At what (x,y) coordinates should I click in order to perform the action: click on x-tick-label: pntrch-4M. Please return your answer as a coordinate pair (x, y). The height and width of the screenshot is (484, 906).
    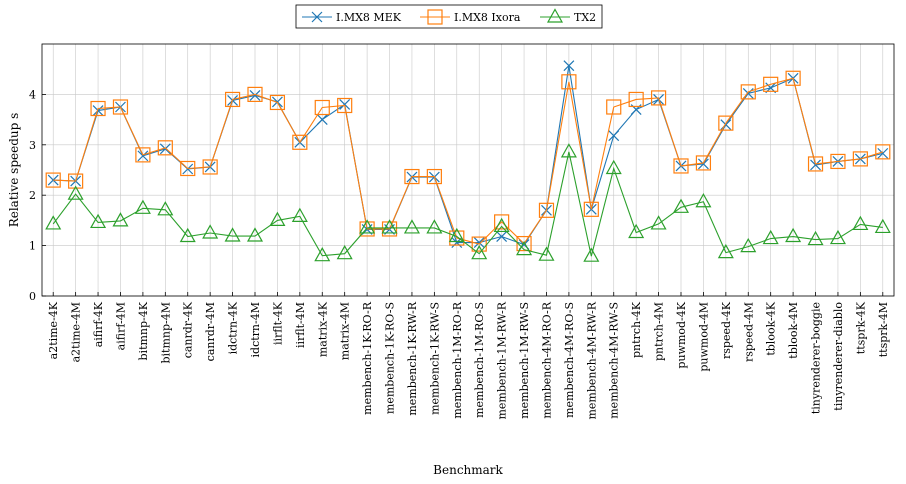
    Looking at the image, I should click on (659, 331).